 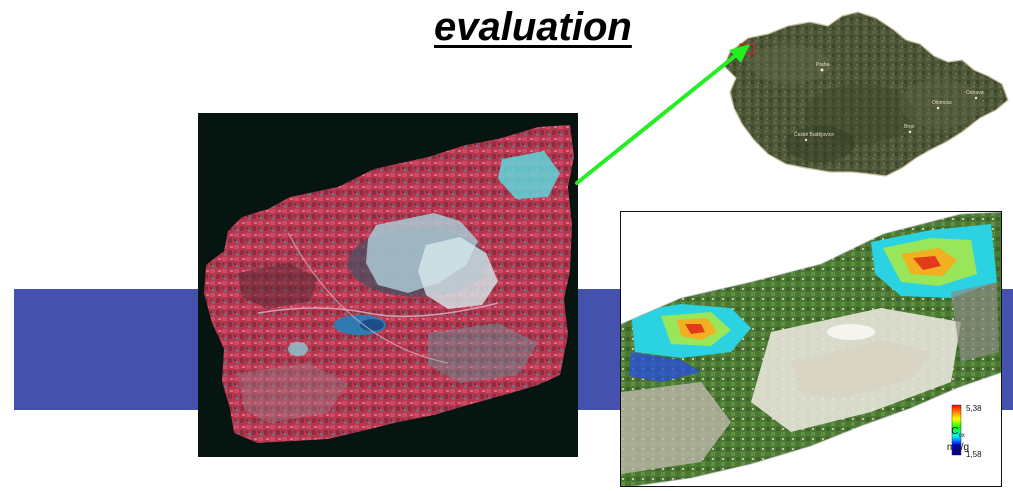 I want to click on place-label-praha: Praha, so click(x=823, y=65).